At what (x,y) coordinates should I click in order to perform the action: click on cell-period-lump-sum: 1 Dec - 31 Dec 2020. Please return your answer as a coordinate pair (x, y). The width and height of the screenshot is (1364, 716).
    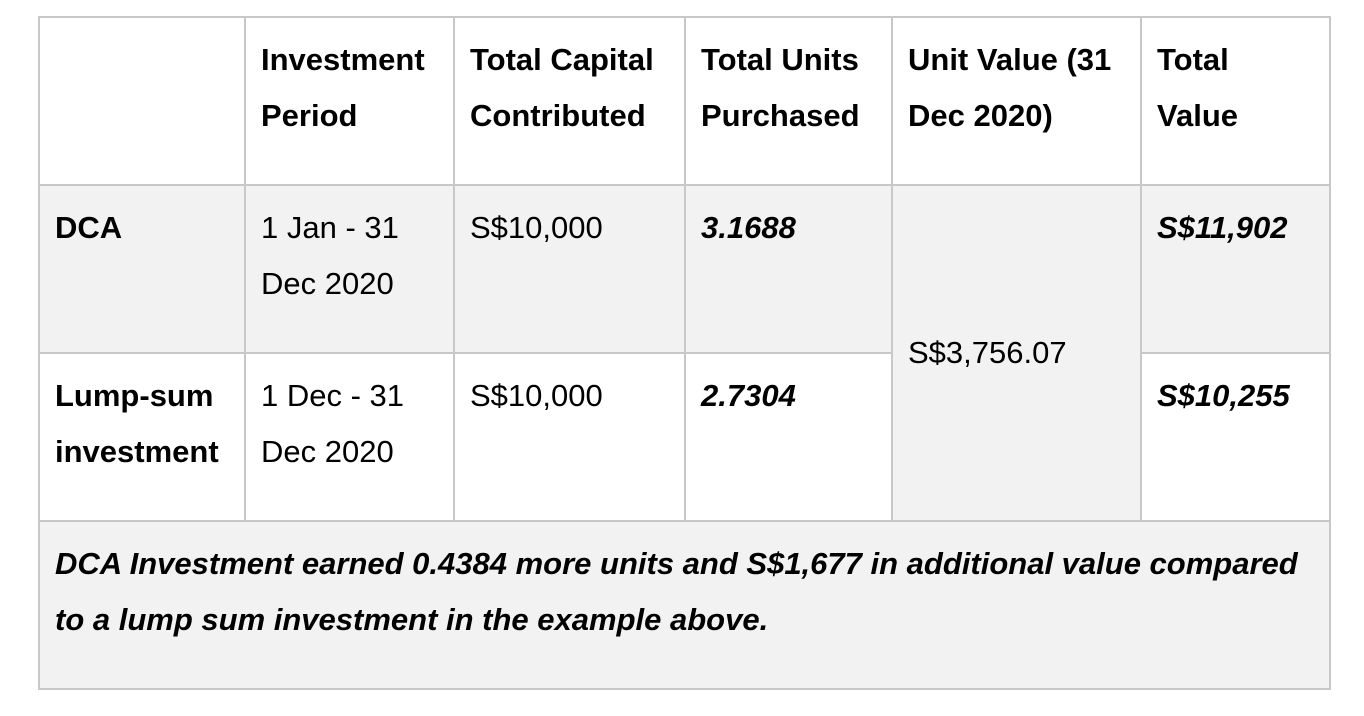
    Looking at the image, I should click on (349, 437).